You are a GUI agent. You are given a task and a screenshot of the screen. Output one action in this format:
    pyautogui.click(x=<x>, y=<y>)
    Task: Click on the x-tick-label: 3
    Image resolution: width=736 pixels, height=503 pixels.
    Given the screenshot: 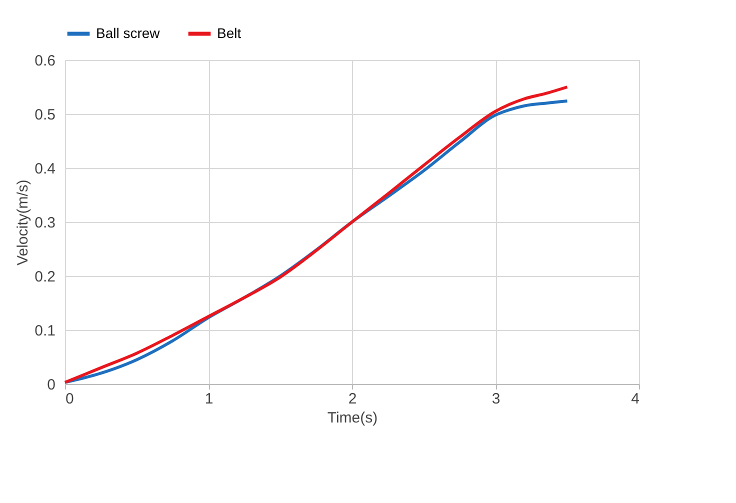 What is the action you would take?
    pyautogui.click(x=496, y=399)
    